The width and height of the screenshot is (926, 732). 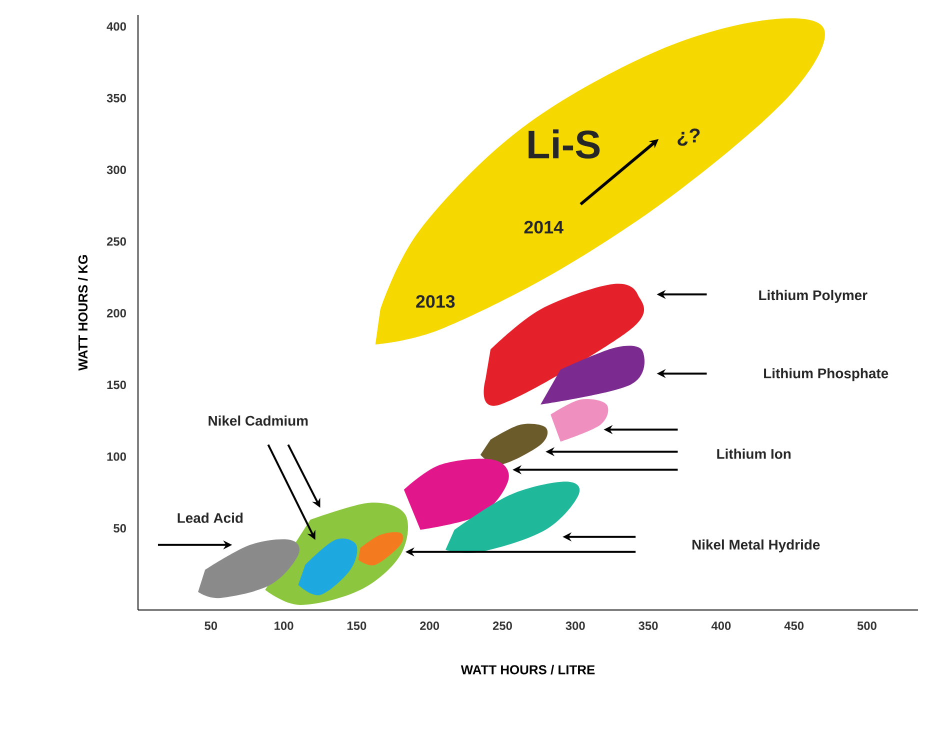 What do you see at coordinates (116, 241) in the screenshot?
I see `y-tick-label: 250` at bounding box center [116, 241].